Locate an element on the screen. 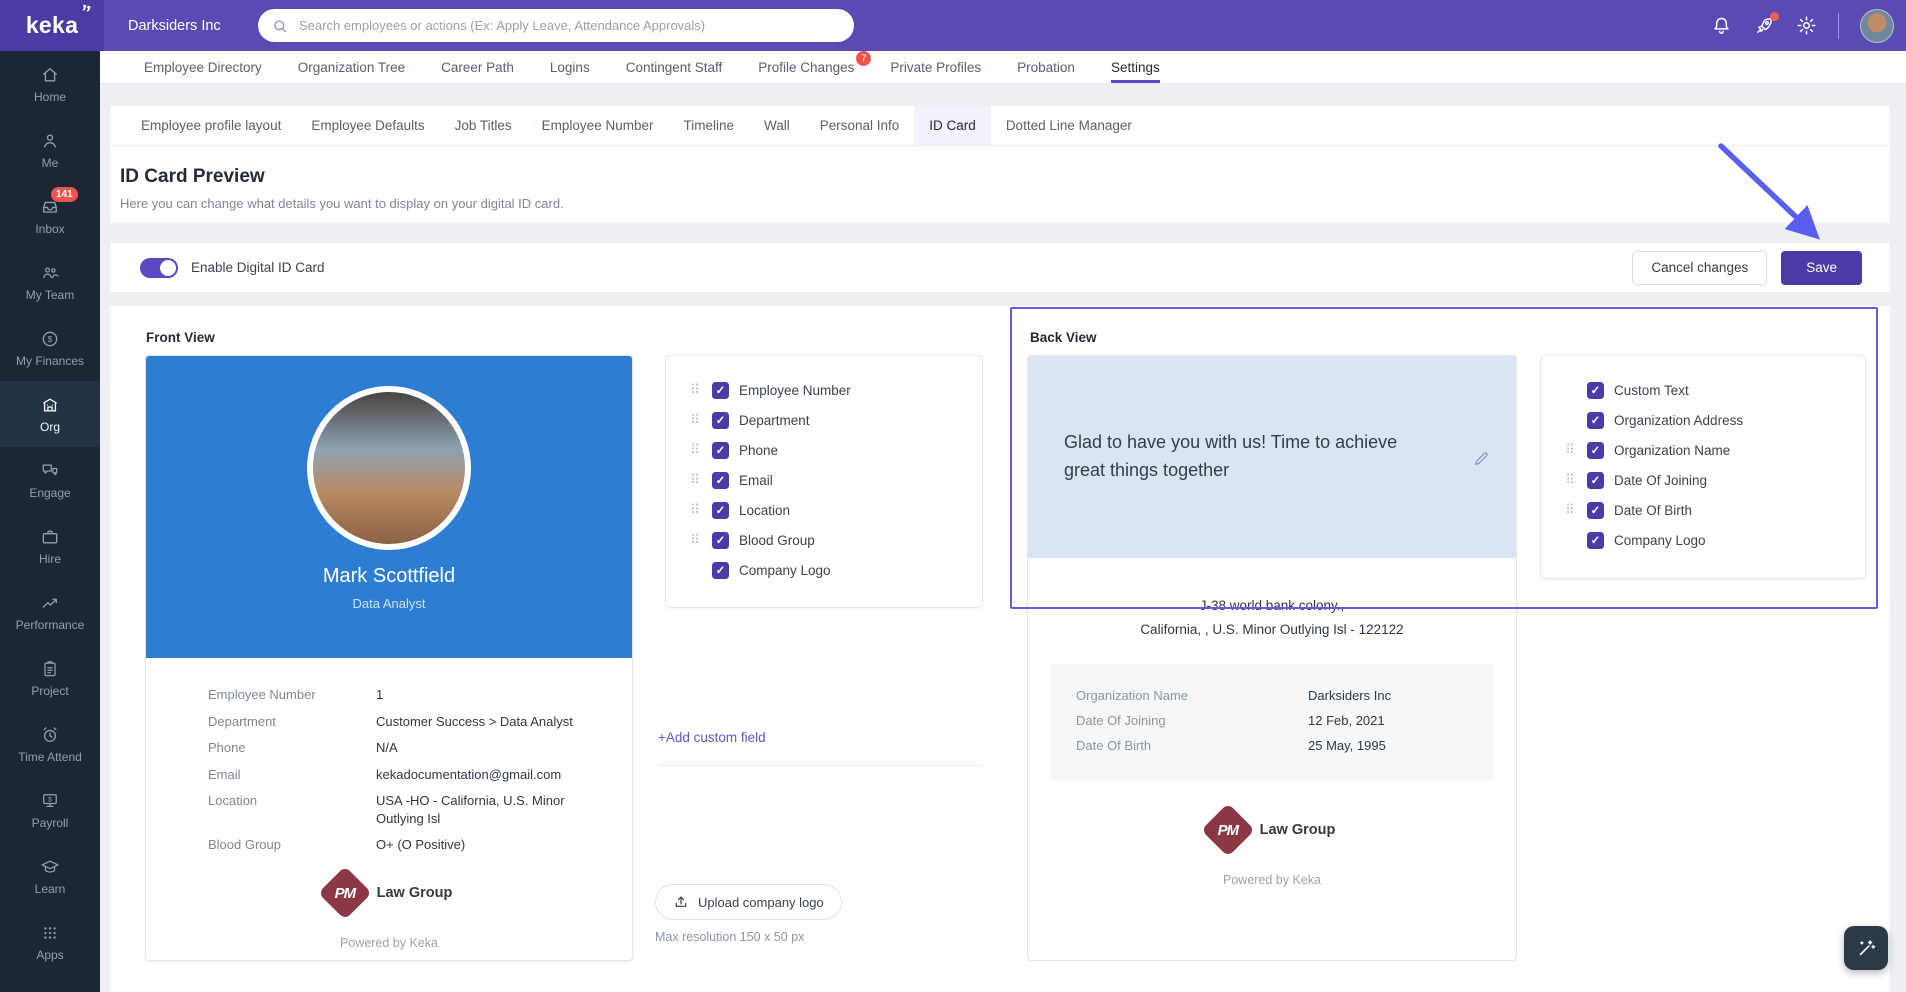 This screenshot has height=992, width=1906. field-row-phone: Phone is located at coordinates (835, 450).